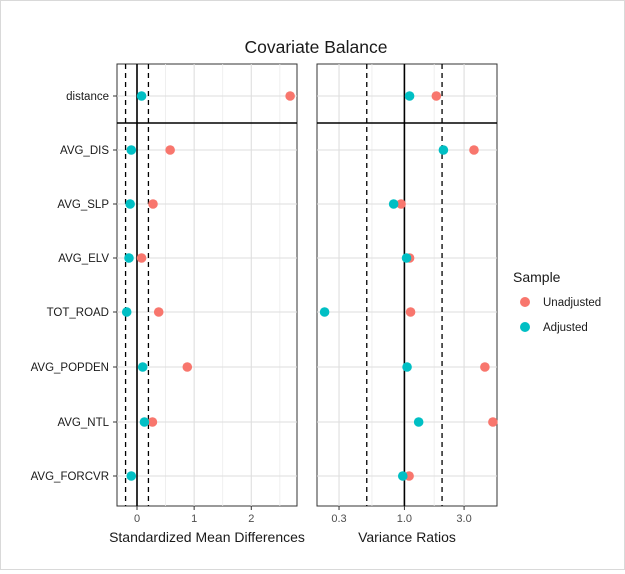 The height and width of the screenshot is (574, 625). Describe the element at coordinates (338, 519) in the screenshot. I see `x-tick-label: 0.3` at that location.